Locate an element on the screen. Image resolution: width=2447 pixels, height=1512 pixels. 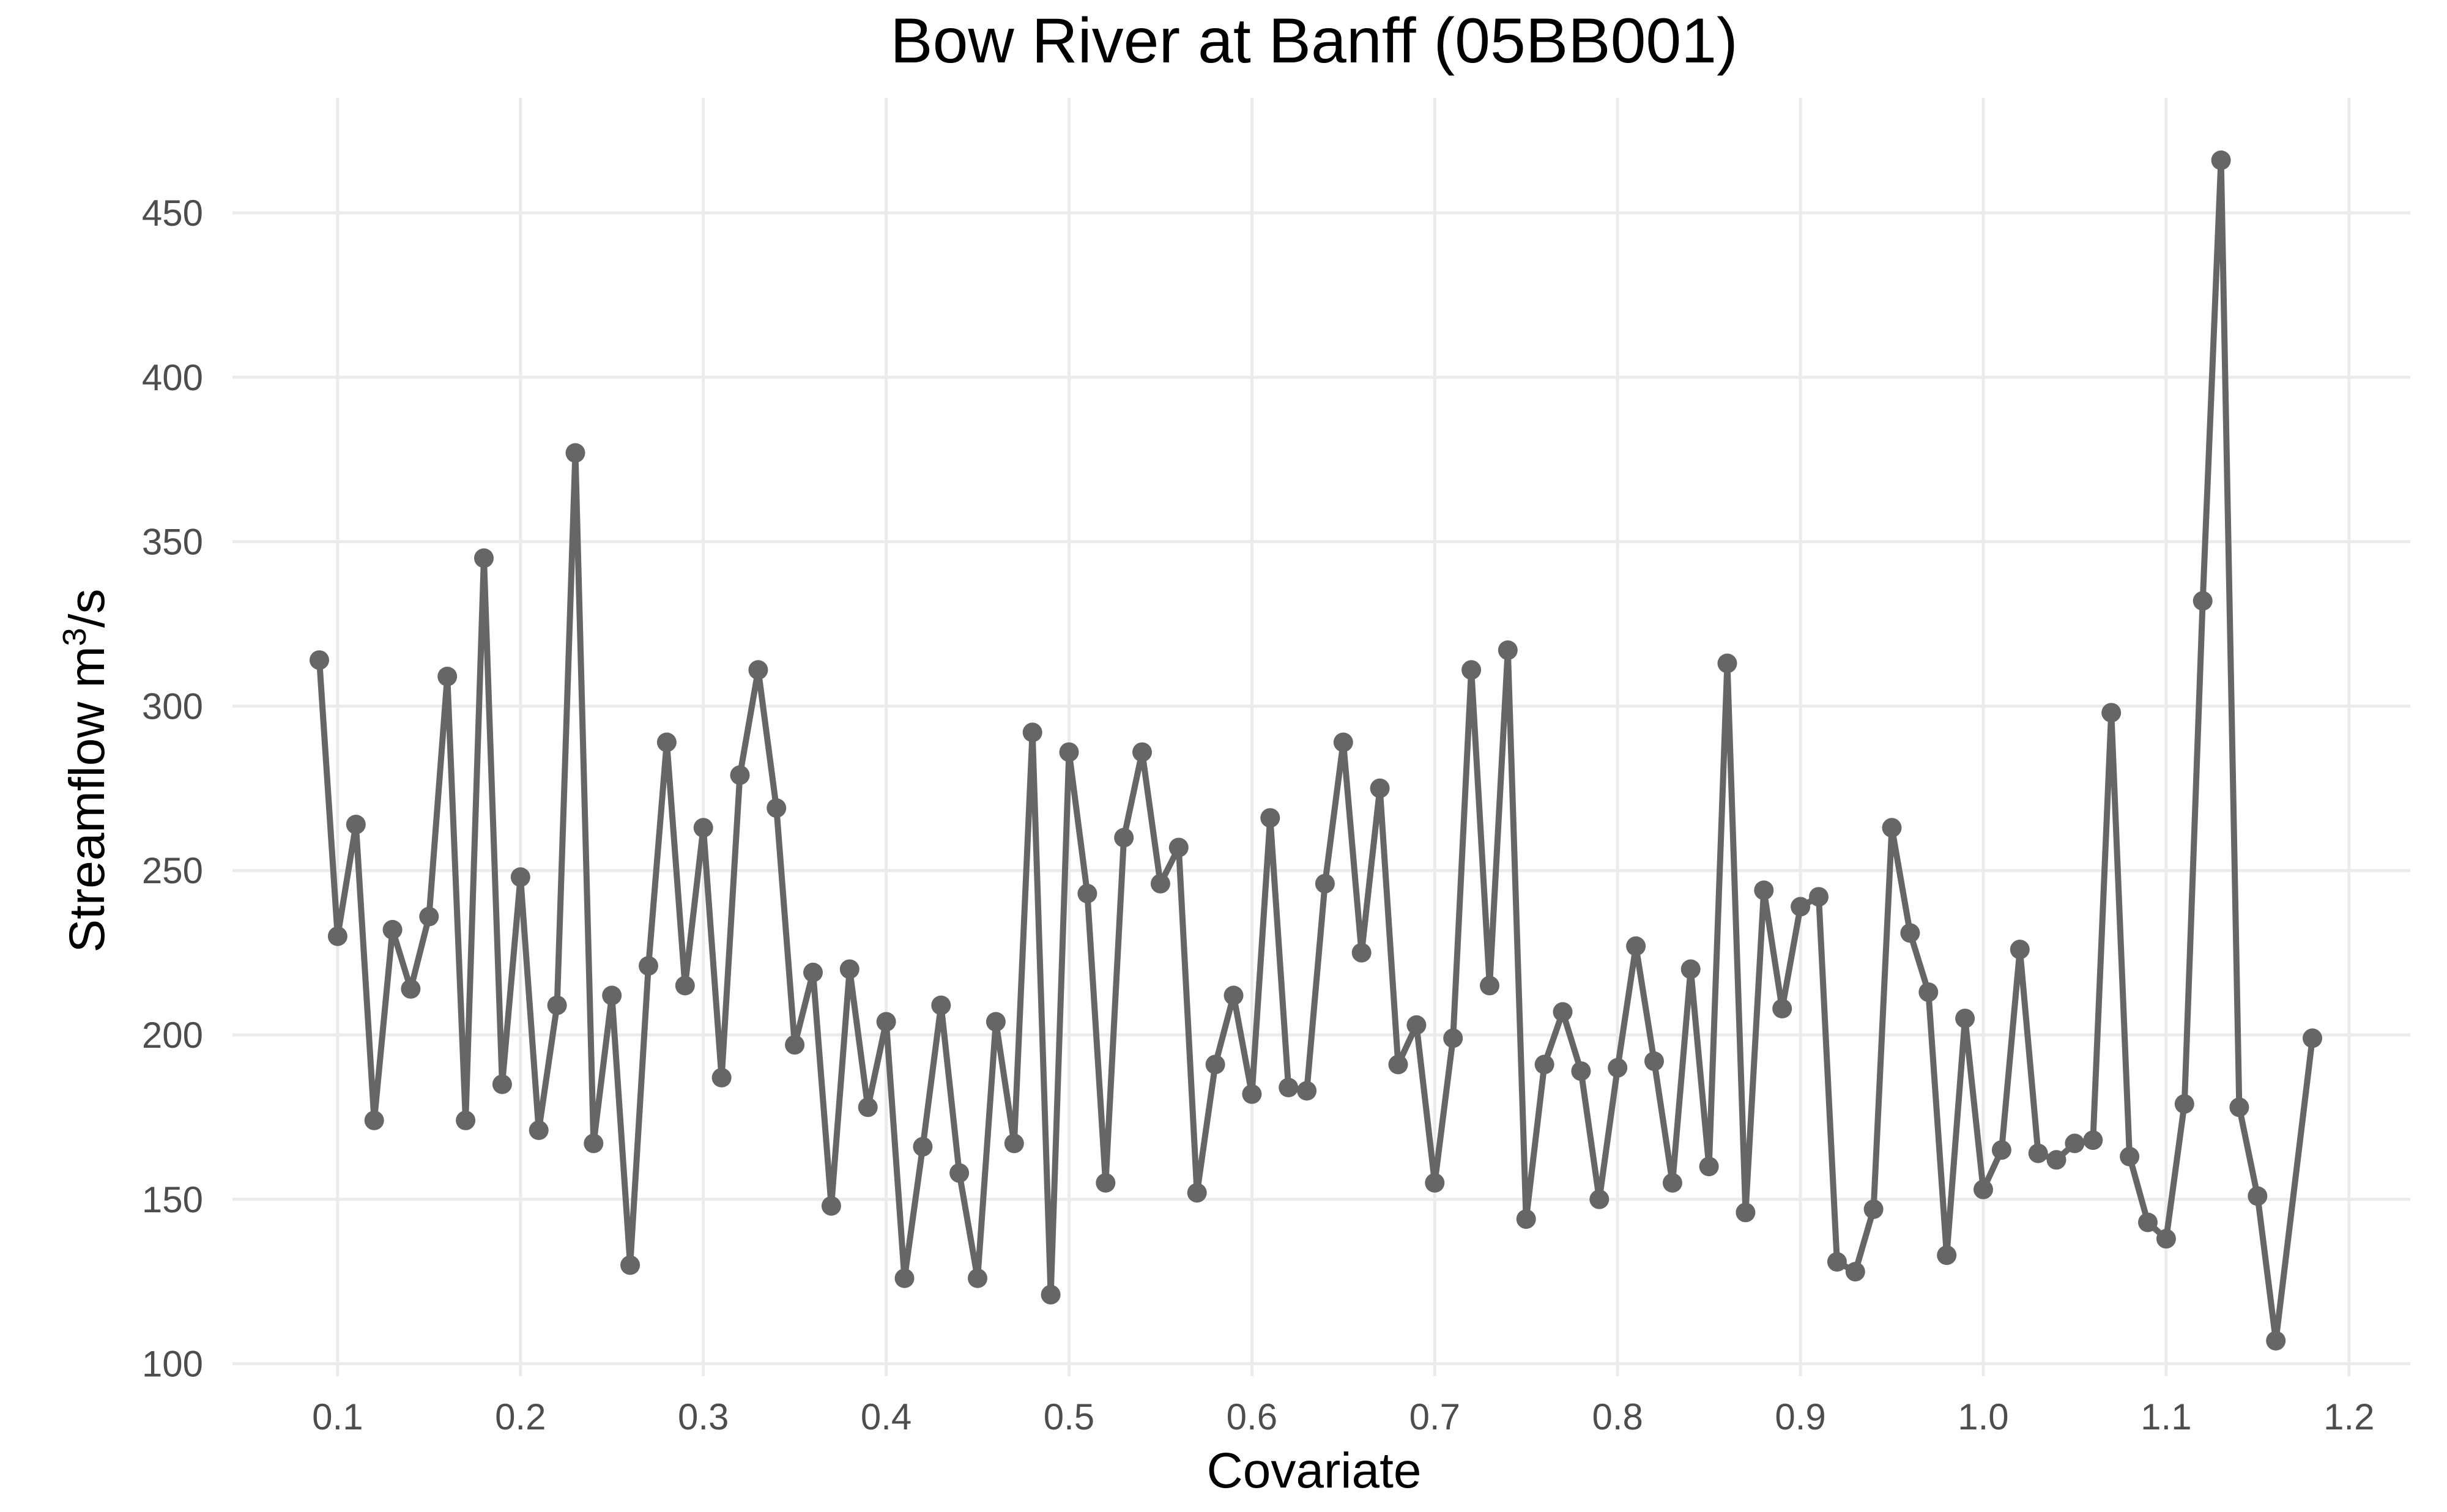
y-axis-title-main: Streamflow m is located at coordinates (87, 799).